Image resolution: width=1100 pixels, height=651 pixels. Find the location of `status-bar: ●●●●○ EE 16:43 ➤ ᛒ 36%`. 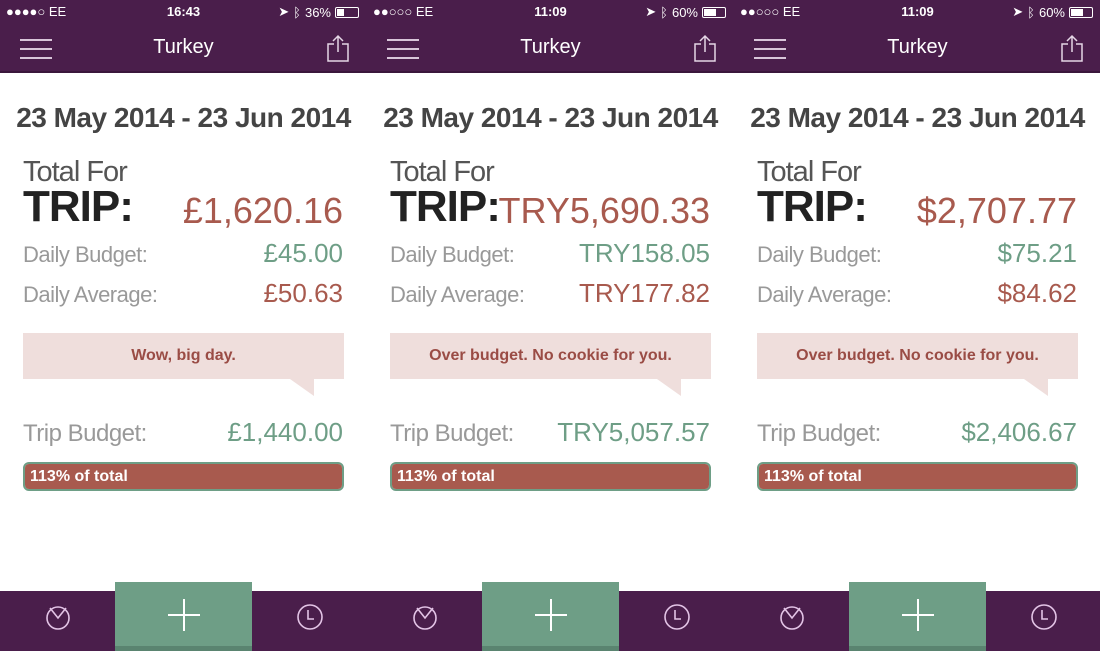

status-bar: ●●●●○ EE 16:43 ➤ ᛒ 36% is located at coordinates (183, 12).